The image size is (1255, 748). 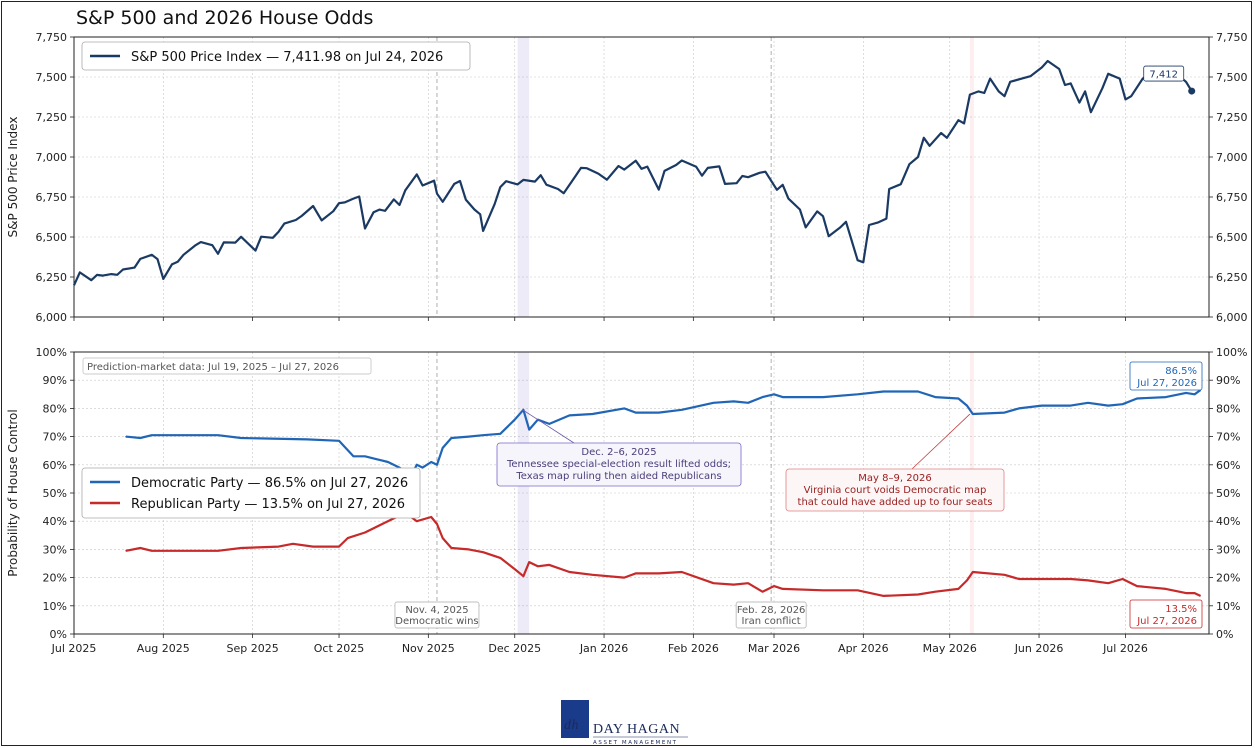 I want to click on x-tick-label: Jun 2026, so click(x=1039, y=648).